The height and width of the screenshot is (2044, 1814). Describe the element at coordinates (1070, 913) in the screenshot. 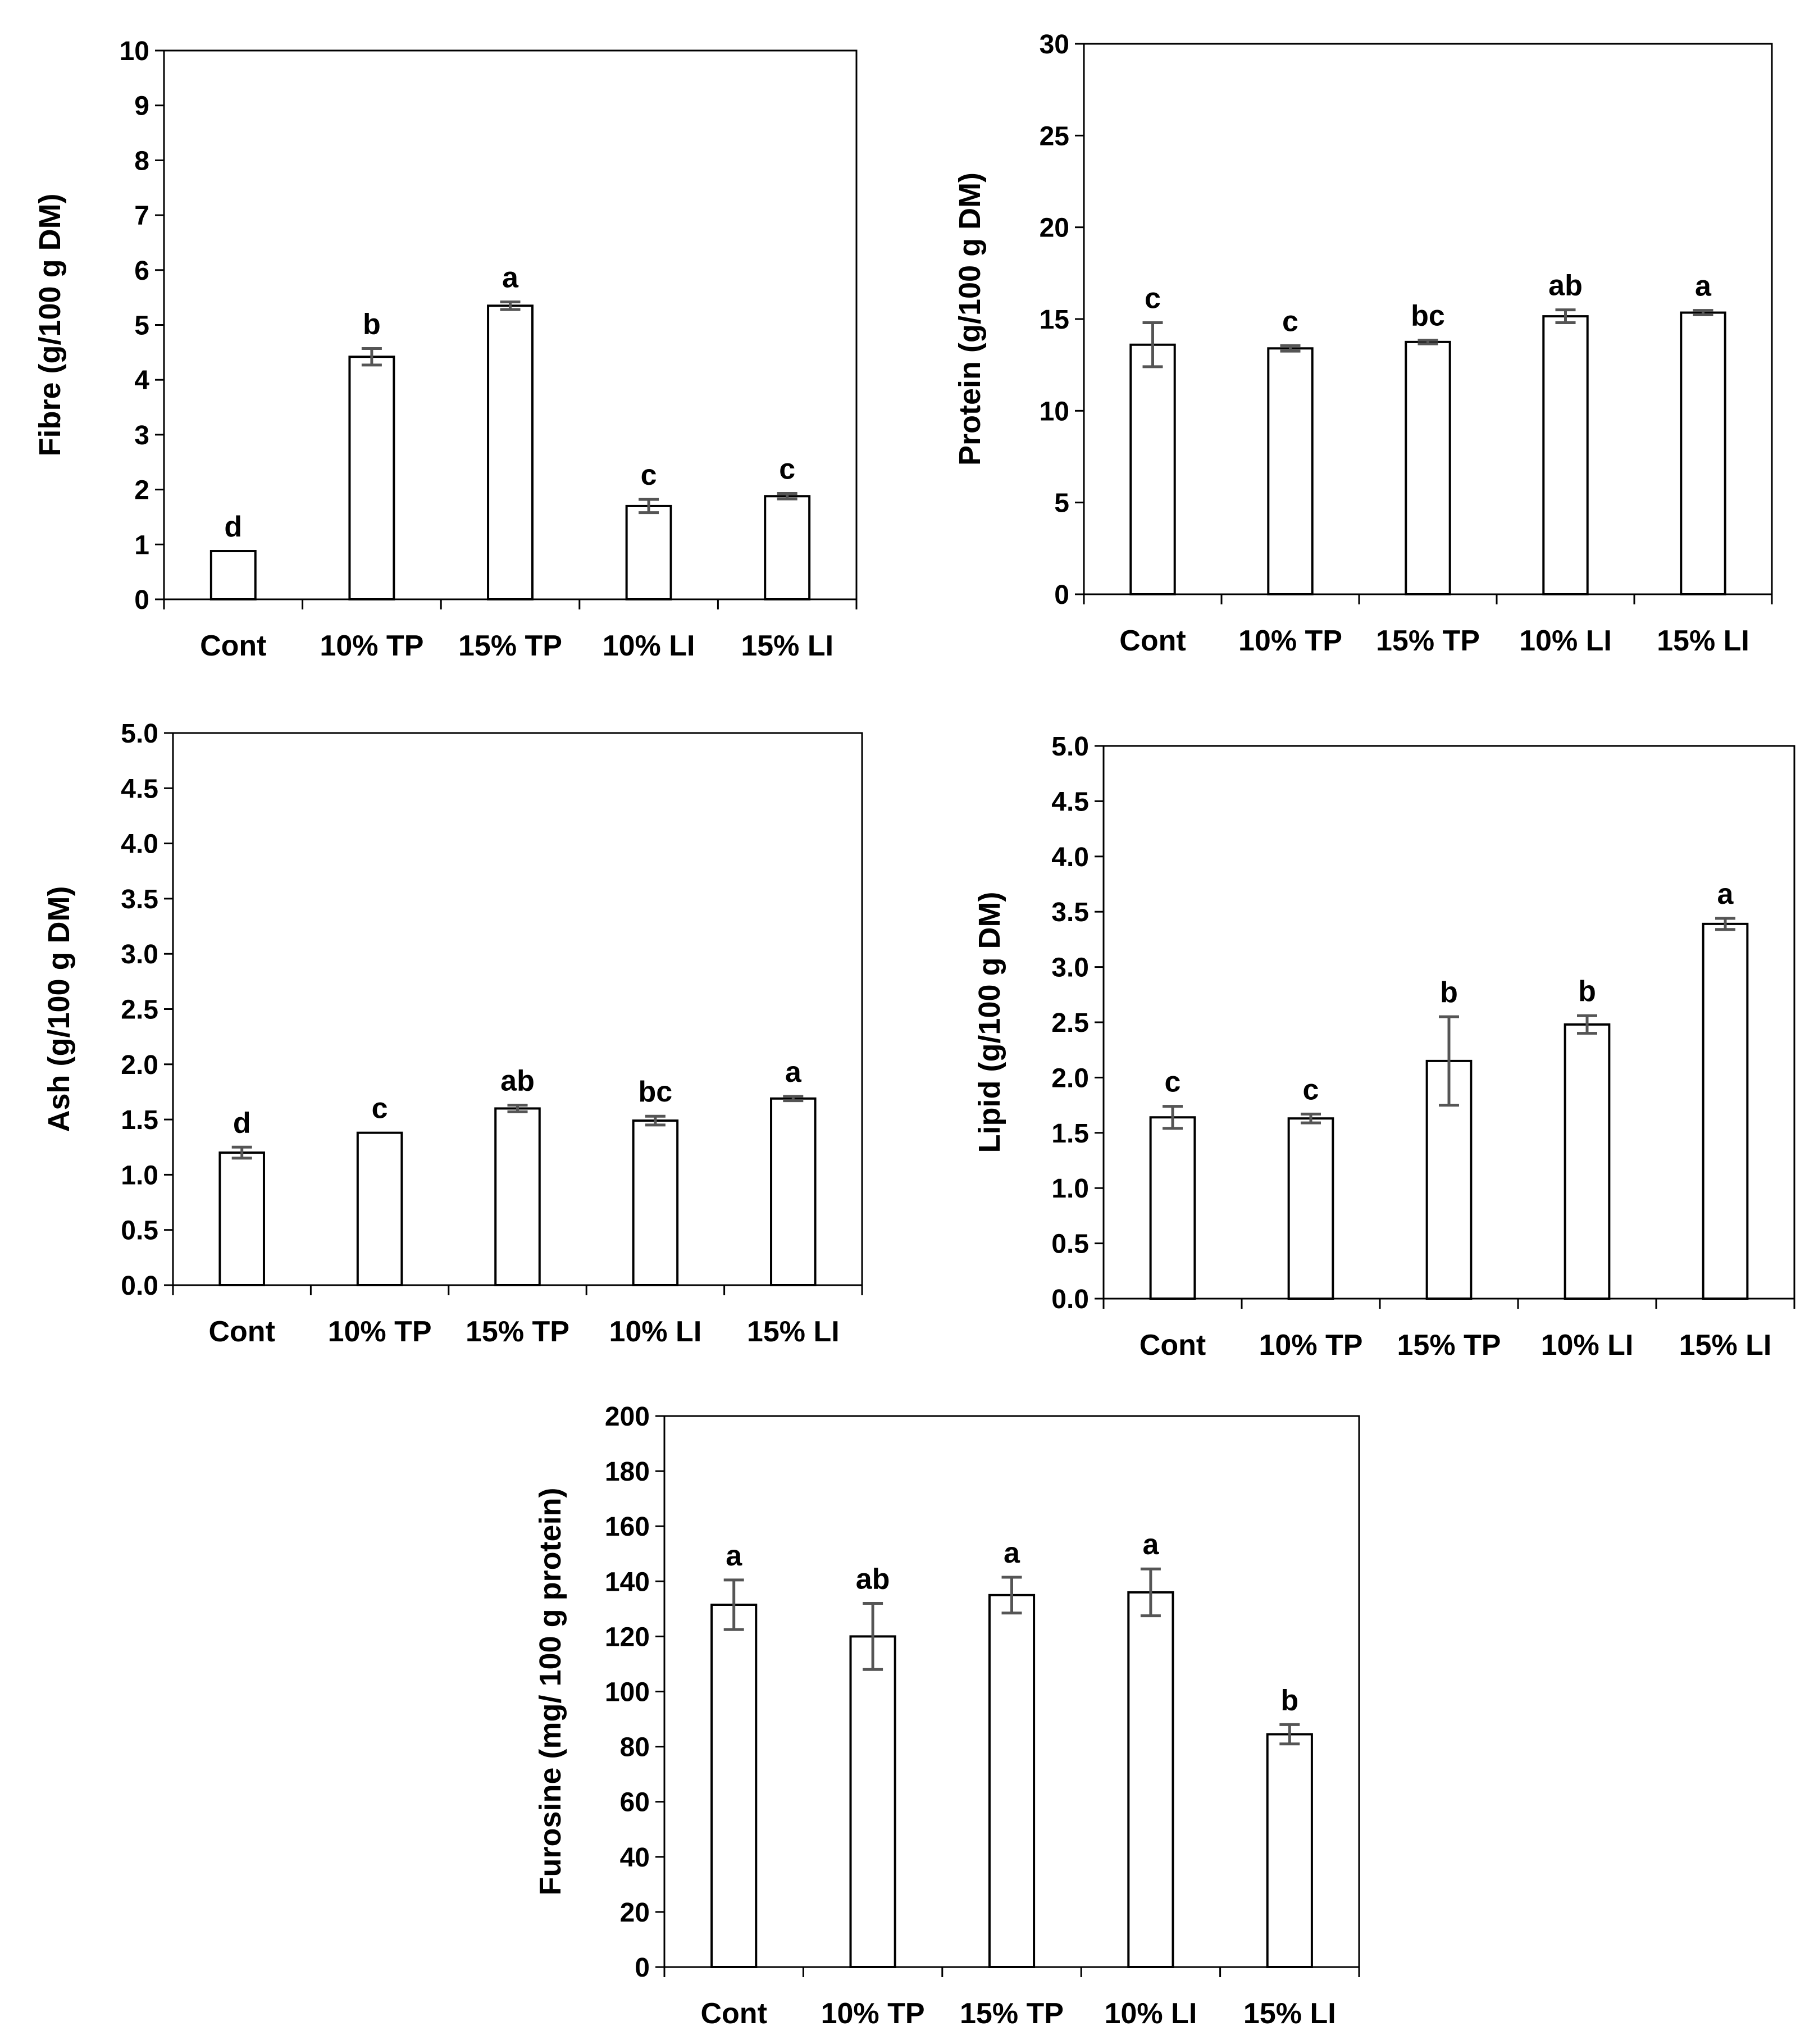

I see `lipid-y-tick-label: 3.5` at that location.